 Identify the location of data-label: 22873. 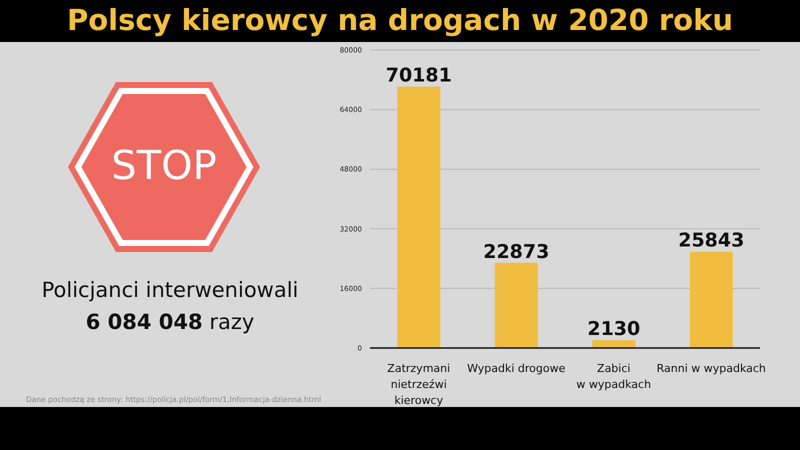
(516, 251).